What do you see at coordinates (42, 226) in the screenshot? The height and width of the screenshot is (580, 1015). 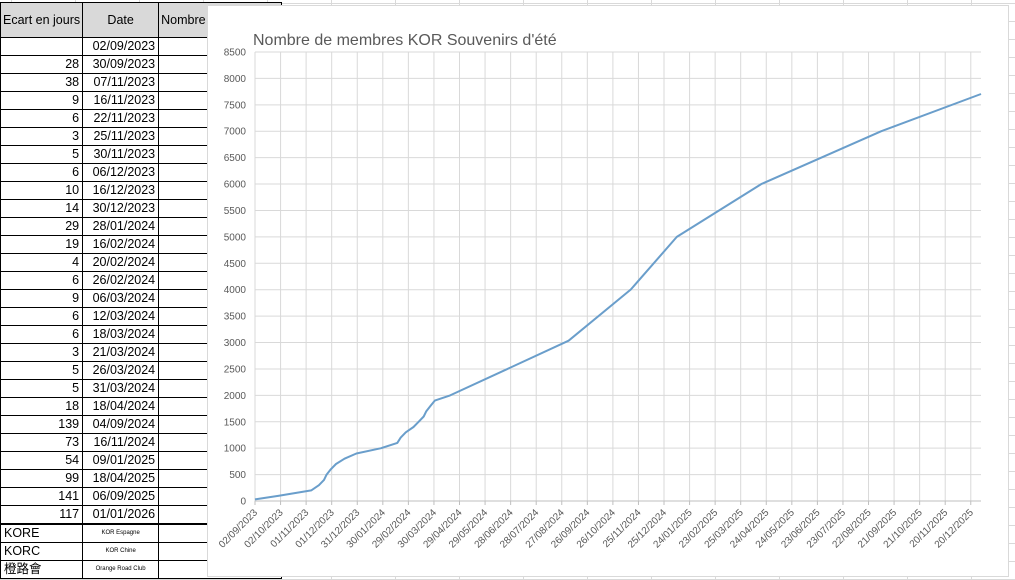 I see `cell-gap: 29` at bounding box center [42, 226].